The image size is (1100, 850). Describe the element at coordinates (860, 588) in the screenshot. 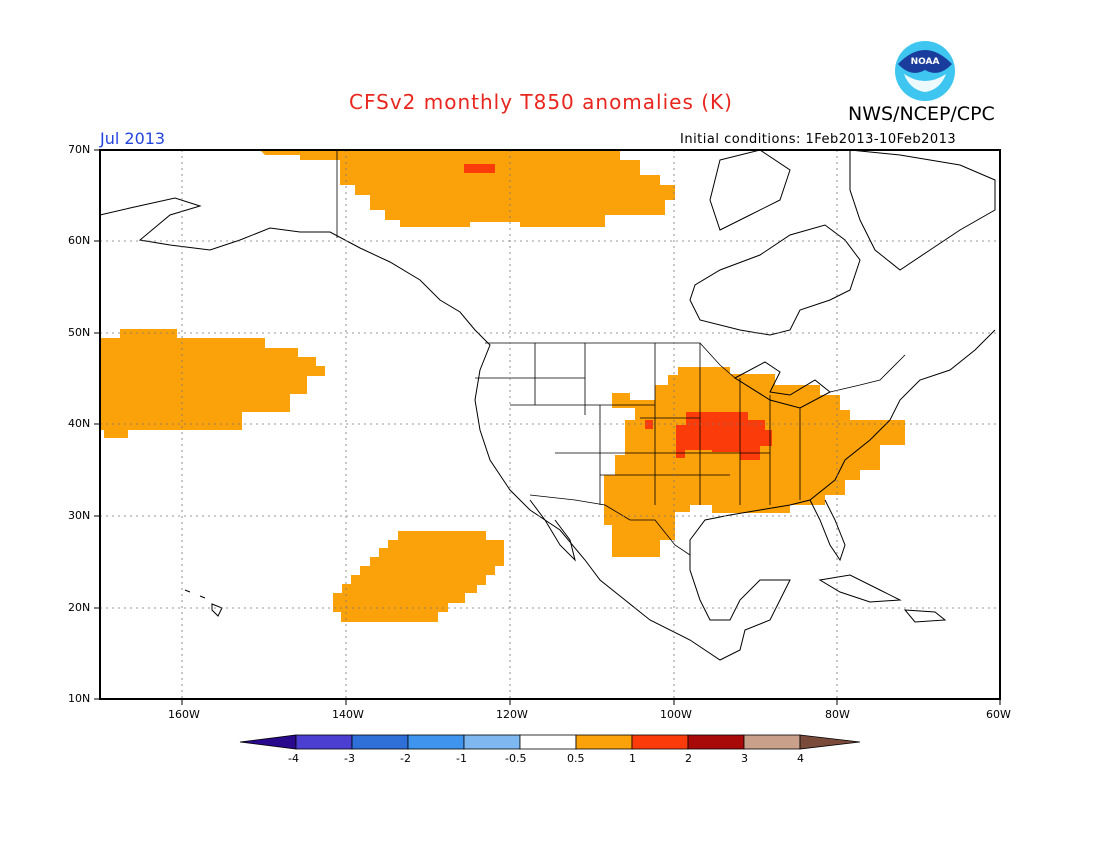

I see `coastline-cuba` at that location.